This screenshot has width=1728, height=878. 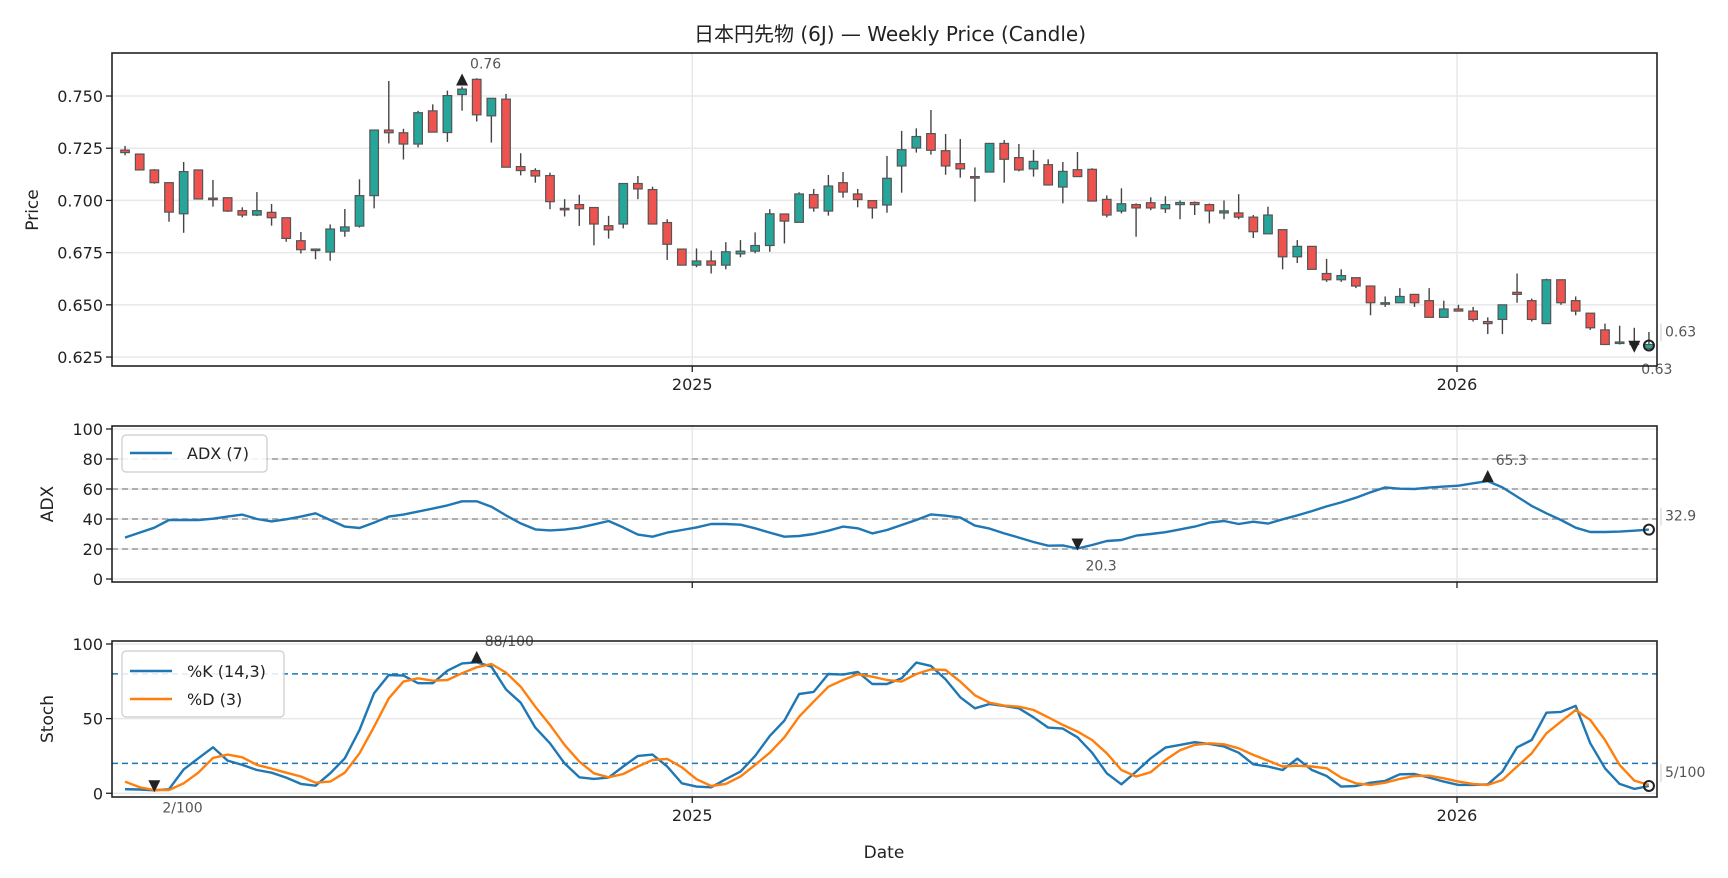 I want to click on legend-label-d: %D (3), so click(x=214, y=699).